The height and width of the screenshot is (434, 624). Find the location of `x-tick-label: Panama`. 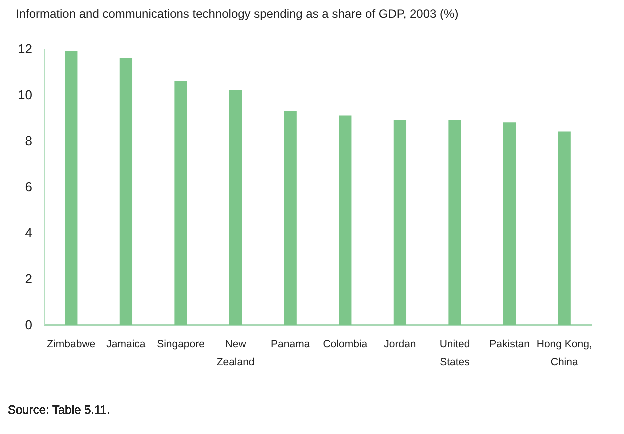

x-tick-label: Panama is located at coordinates (290, 344).